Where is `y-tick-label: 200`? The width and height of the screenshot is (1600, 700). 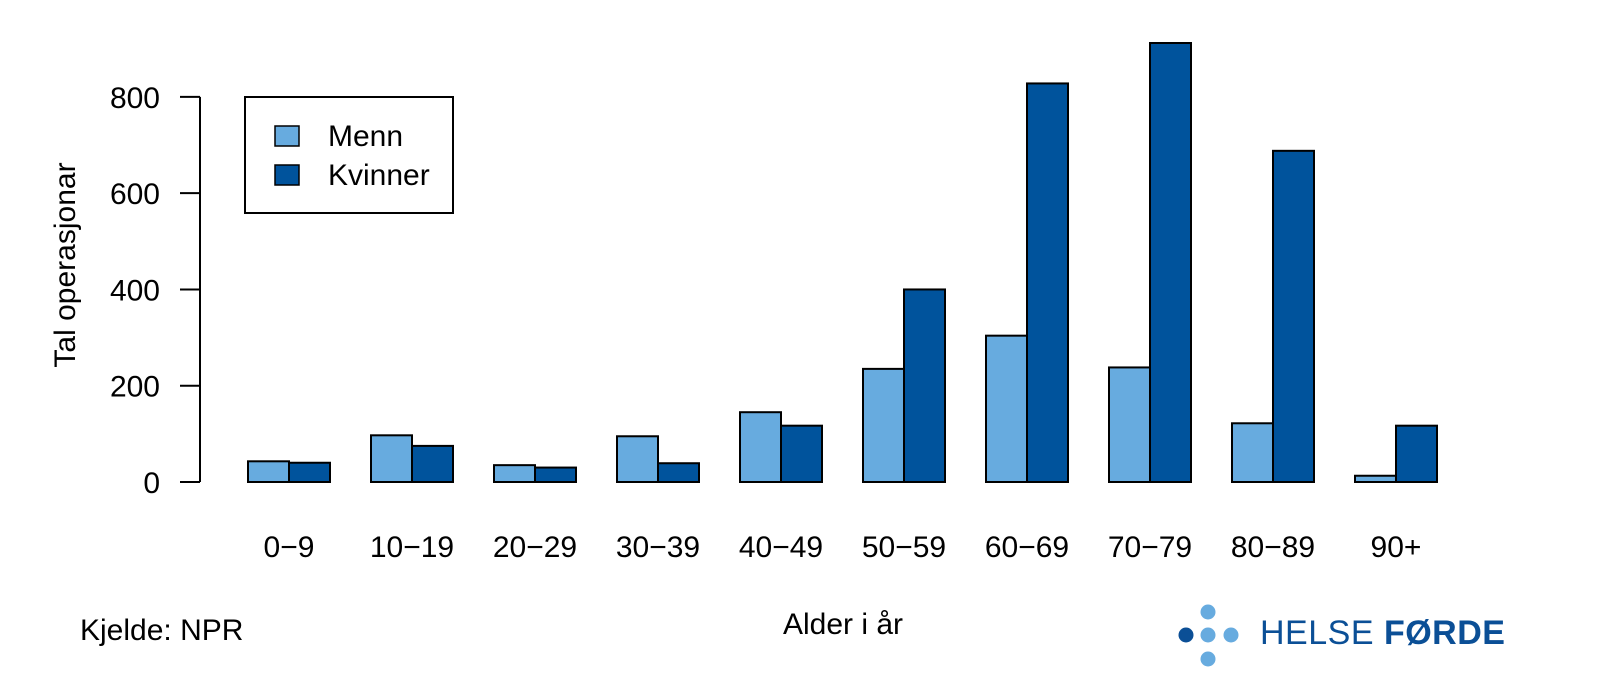
y-tick-label: 200 is located at coordinates (135, 387).